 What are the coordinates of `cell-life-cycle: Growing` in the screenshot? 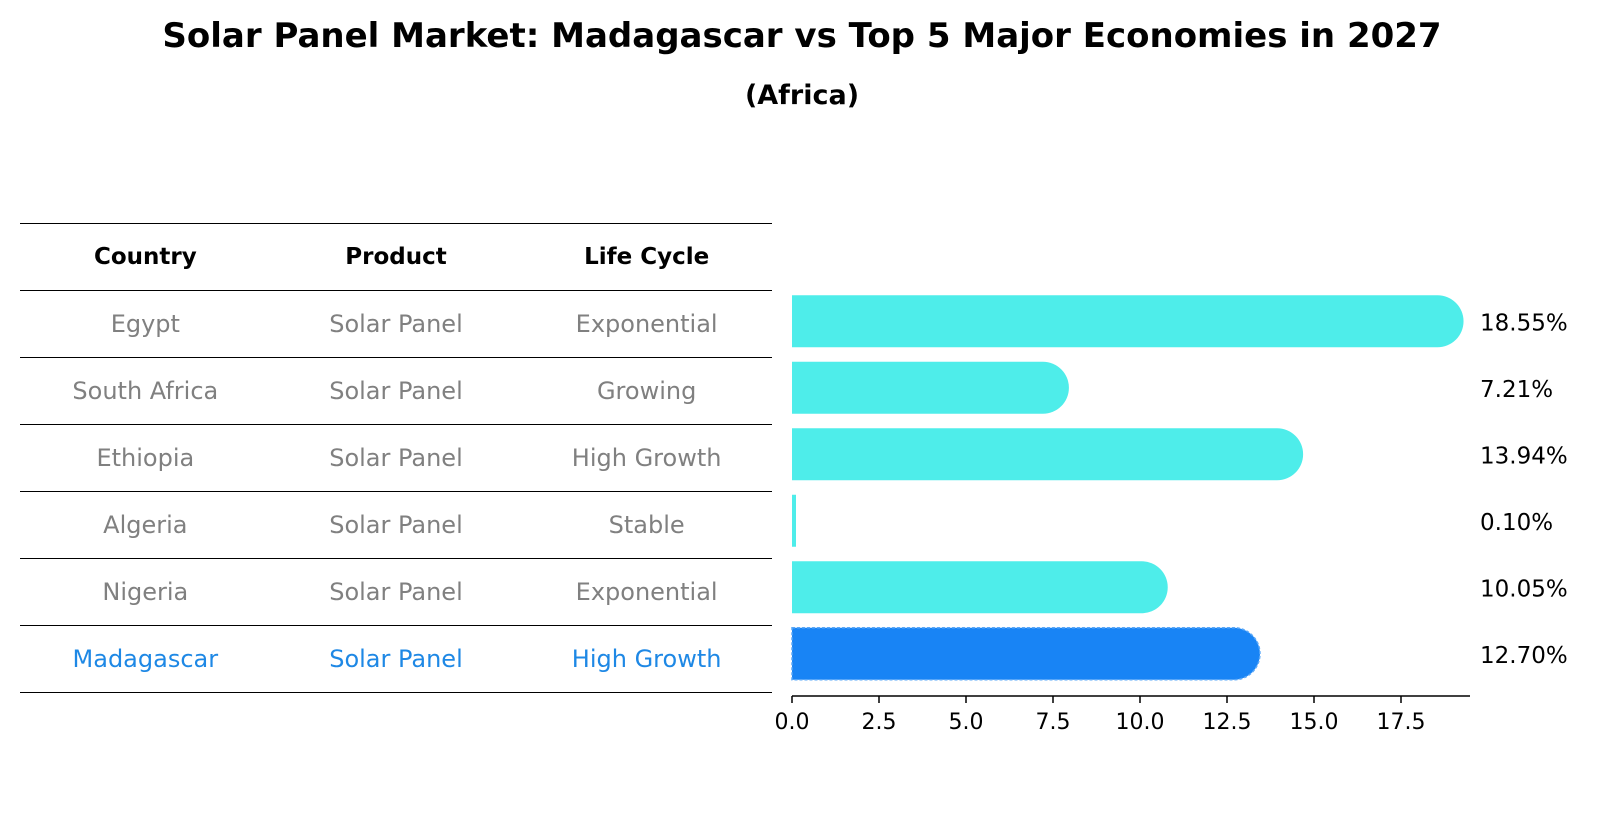 It's located at (646, 391).